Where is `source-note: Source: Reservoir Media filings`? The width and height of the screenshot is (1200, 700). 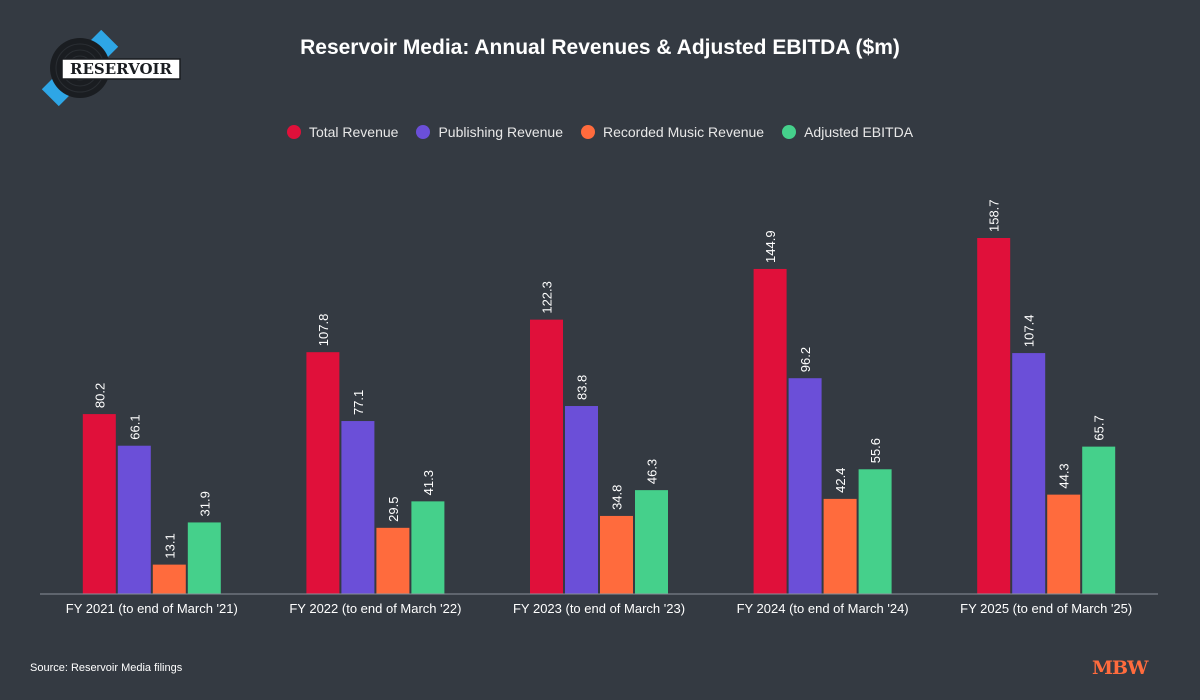 source-note: Source: Reservoir Media filings is located at coordinates (106, 668).